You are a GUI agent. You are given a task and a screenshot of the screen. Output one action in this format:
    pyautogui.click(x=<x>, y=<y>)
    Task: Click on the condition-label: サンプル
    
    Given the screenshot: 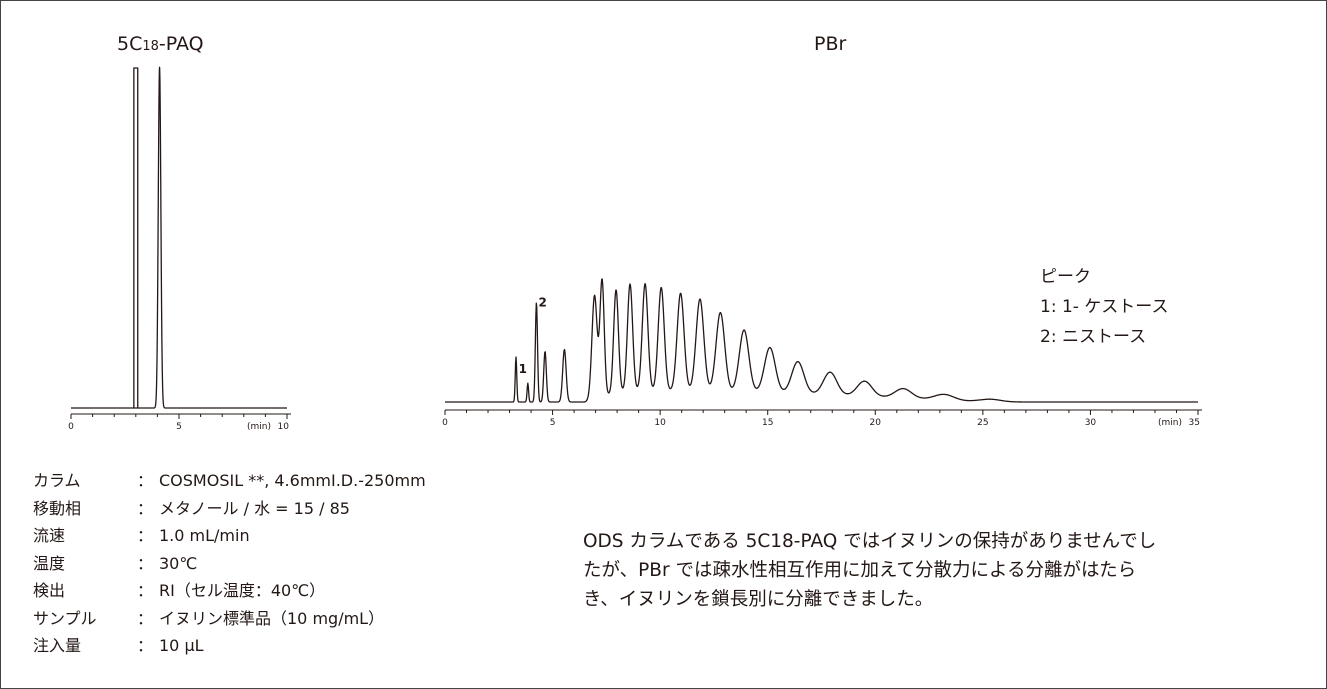 What is the action you would take?
    pyautogui.click(x=65, y=618)
    